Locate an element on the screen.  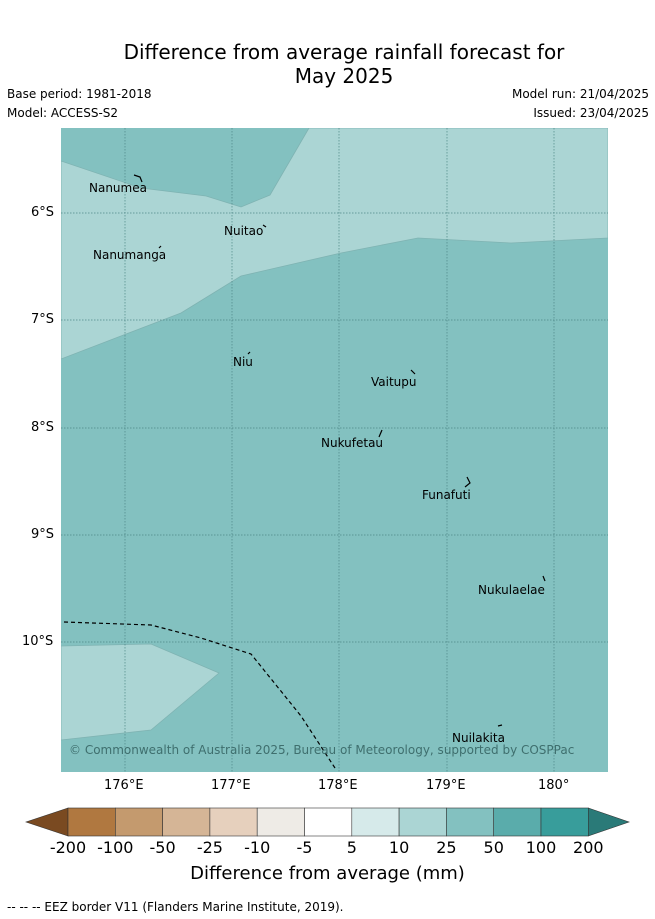
colorbar-tick-label: -50 is located at coordinates (162, 847).